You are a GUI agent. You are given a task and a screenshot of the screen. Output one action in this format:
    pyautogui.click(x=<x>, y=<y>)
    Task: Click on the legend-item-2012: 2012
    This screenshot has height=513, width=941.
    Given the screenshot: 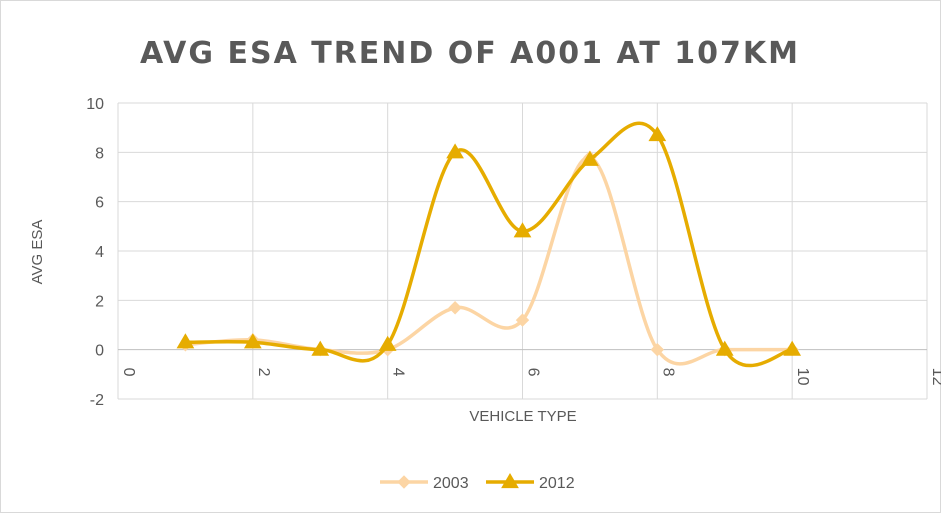 What is the action you would take?
    pyautogui.click(x=530, y=482)
    